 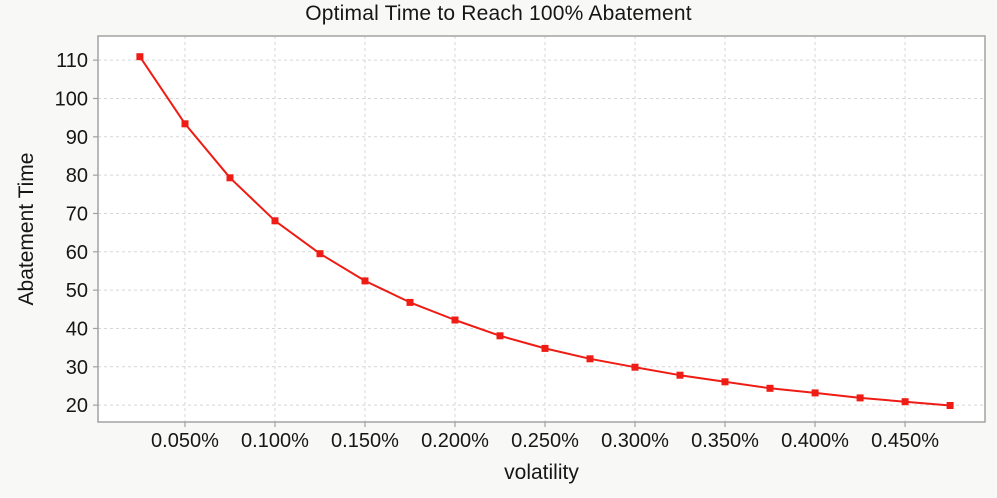 I want to click on y-tick-label: 110, so click(x=72, y=61).